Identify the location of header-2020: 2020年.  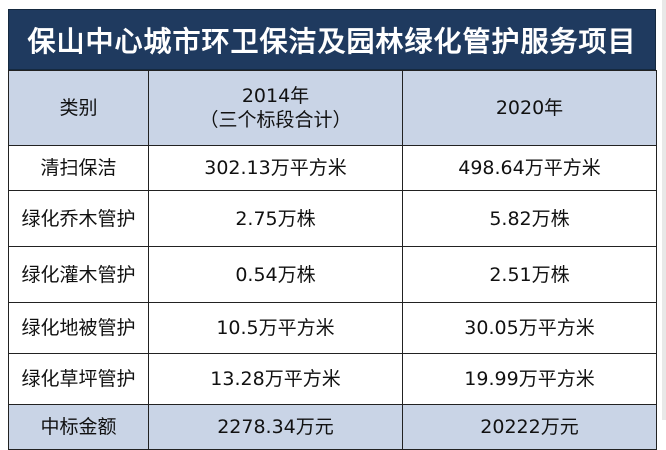
(529, 108).